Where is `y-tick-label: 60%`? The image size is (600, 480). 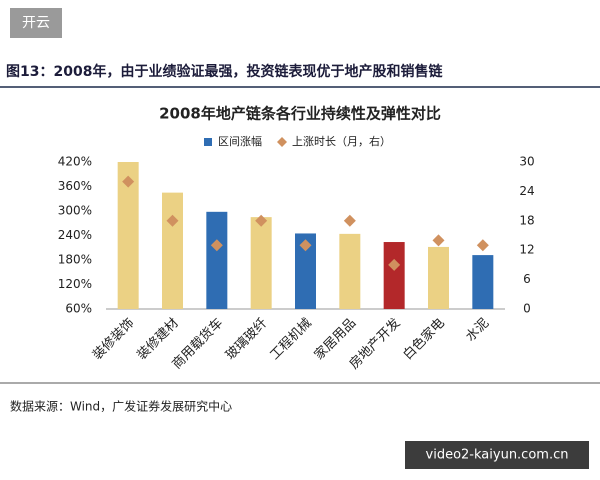 y-tick-label: 60% is located at coordinates (78, 309).